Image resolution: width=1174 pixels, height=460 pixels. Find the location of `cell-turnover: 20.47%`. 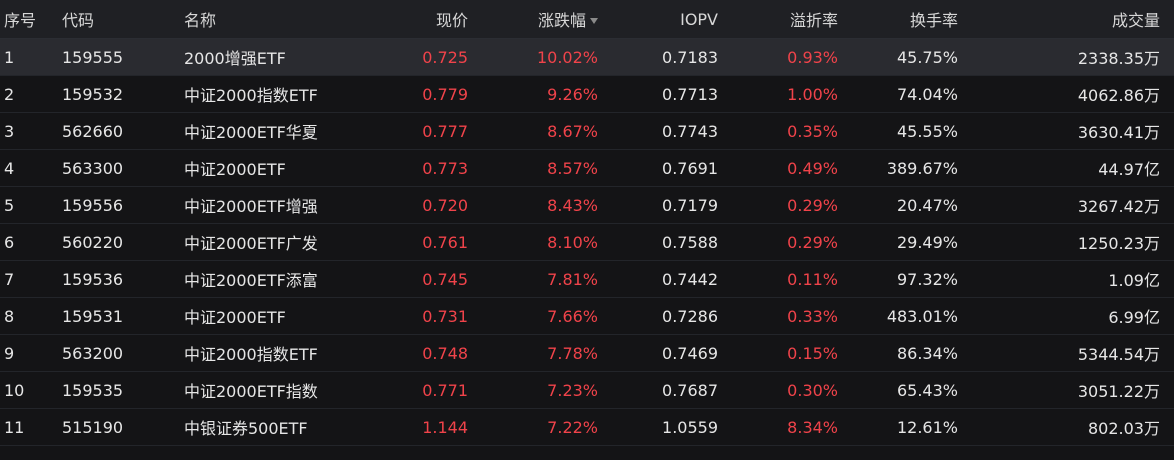

cell-turnover: 20.47% is located at coordinates (927, 205).